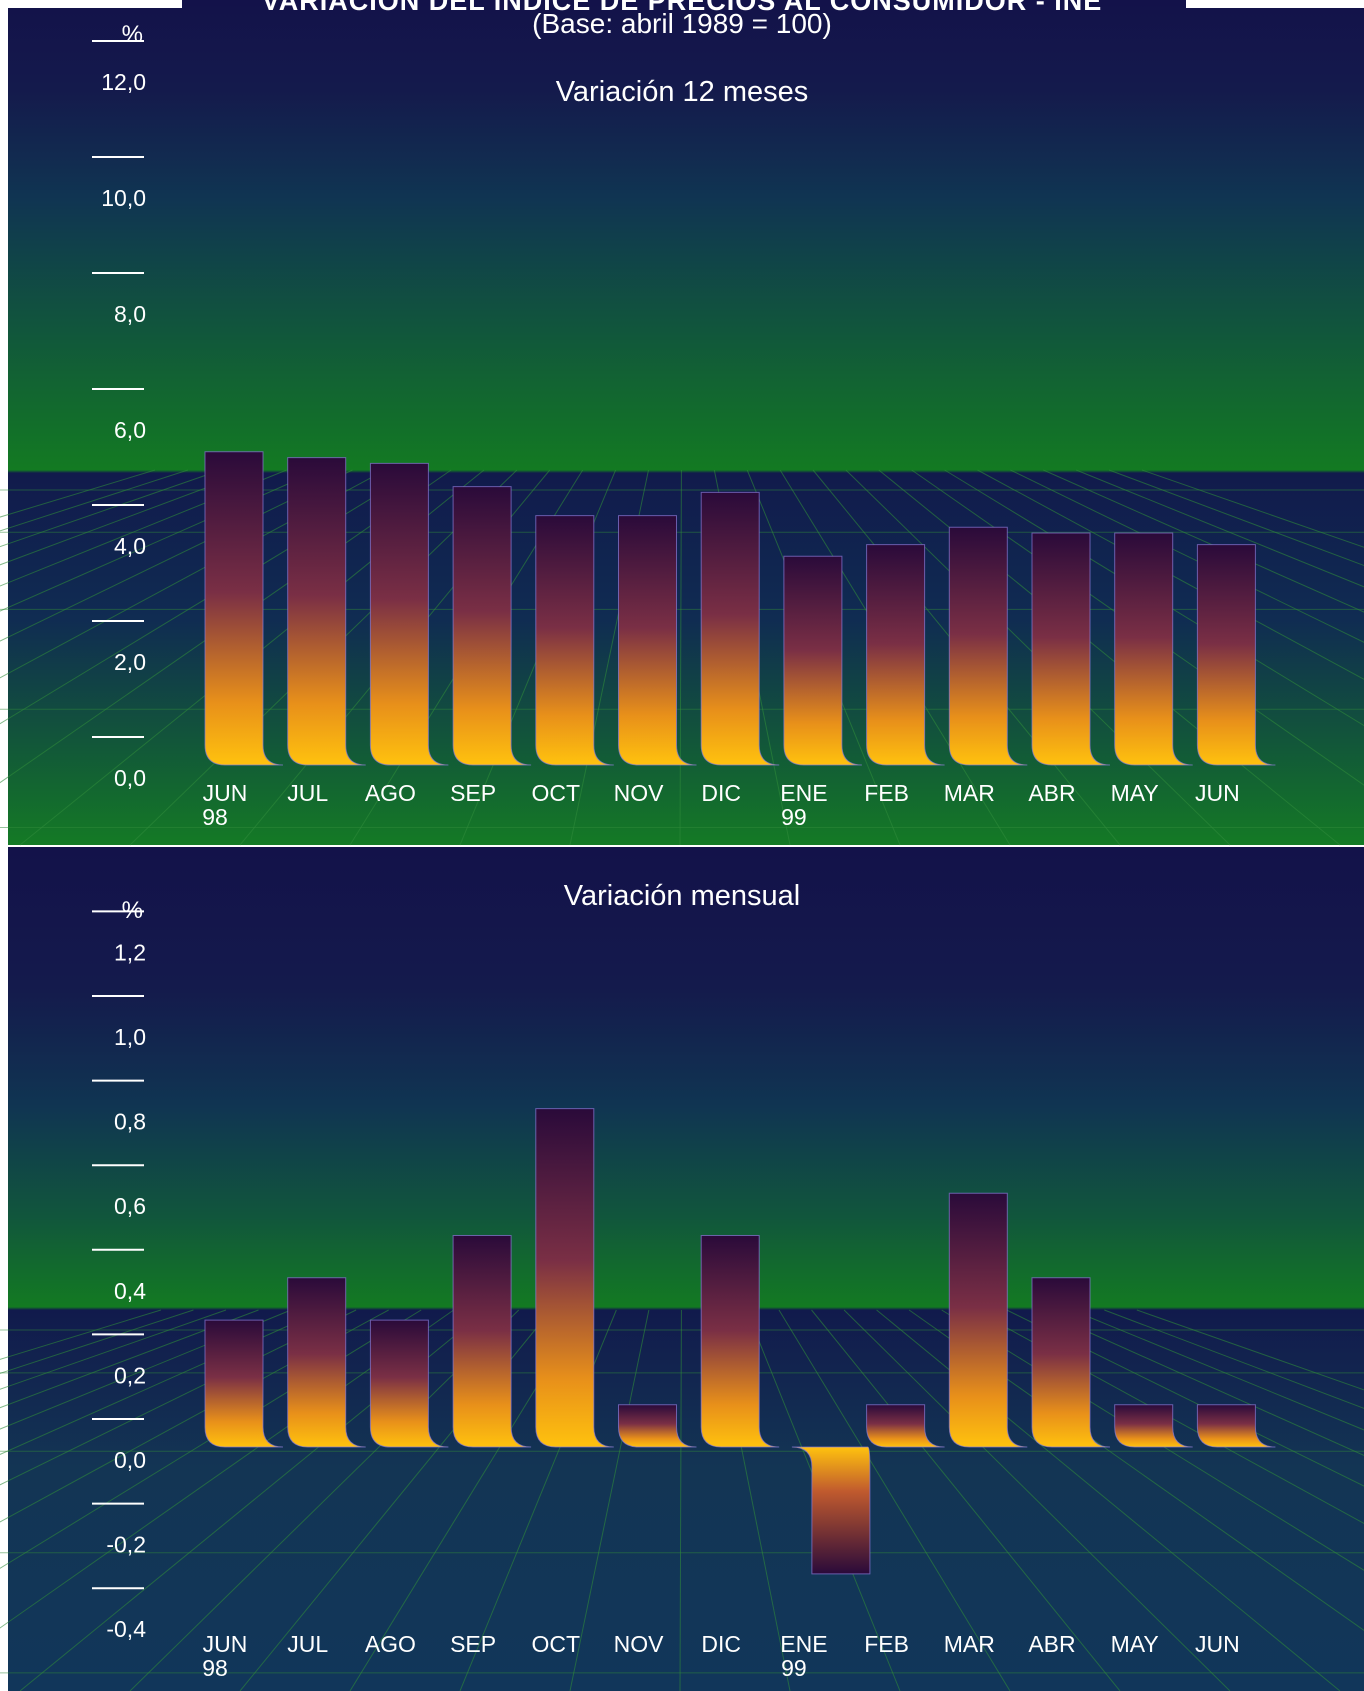 The image size is (1364, 1691). I want to click on y-tick-label: 6,0, so click(130, 430).